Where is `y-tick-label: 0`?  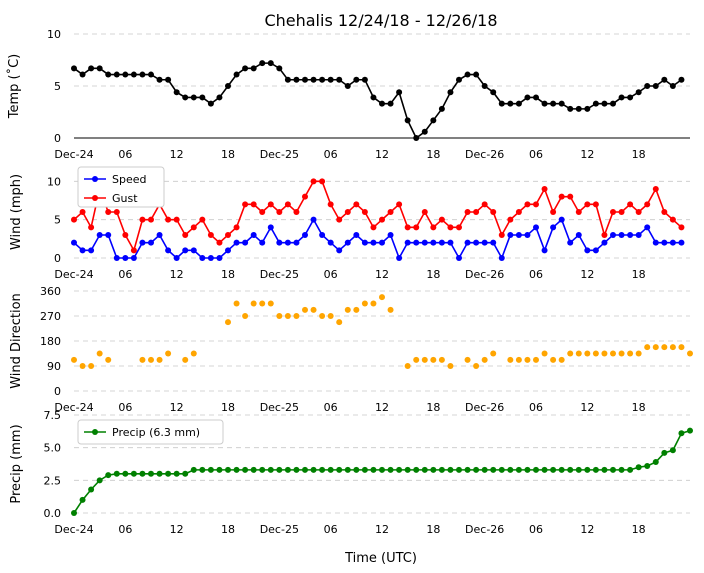 y-tick-label: 0 is located at coordinates (57, 391).